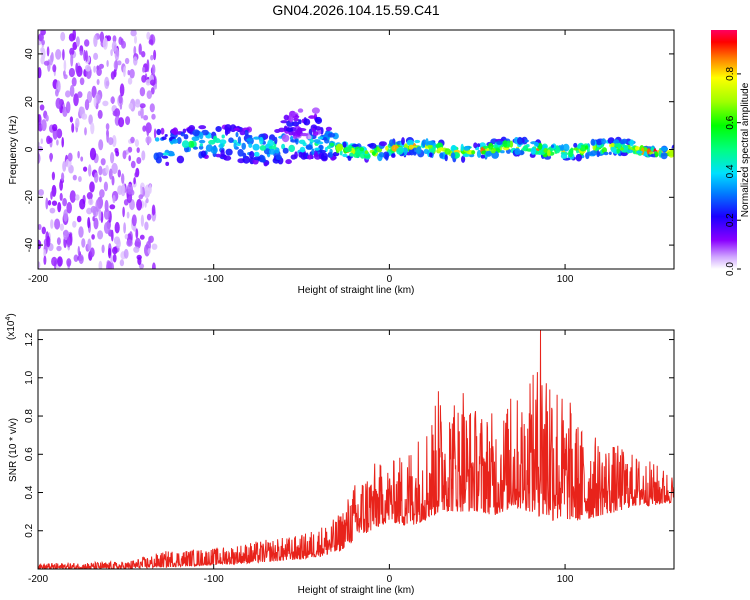  I want to click on snr-ytick-label: 0.8, so click(29, 416).